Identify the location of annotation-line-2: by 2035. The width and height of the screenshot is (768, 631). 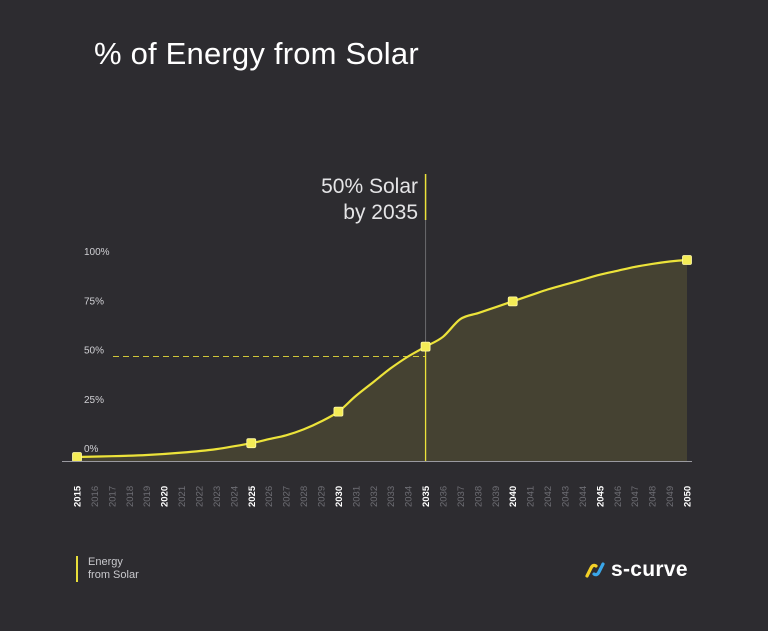
(380, 212).